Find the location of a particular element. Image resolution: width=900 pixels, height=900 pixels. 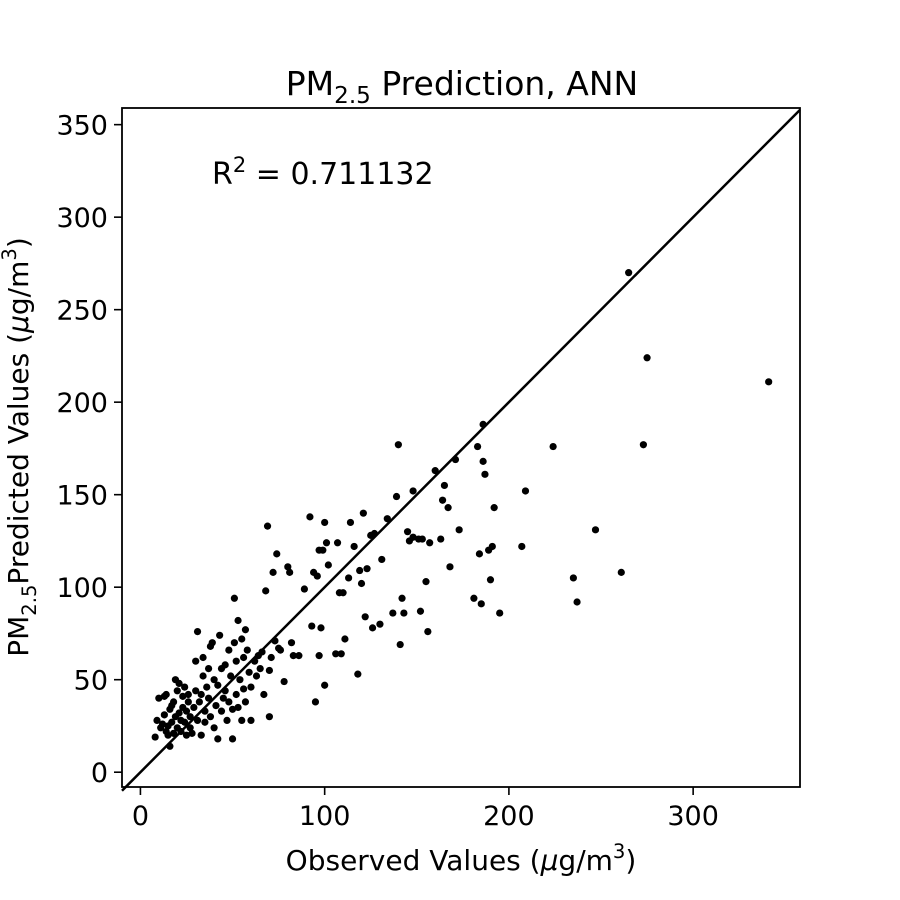

x-tick-label: 300 is located at coordinates (693, 816).